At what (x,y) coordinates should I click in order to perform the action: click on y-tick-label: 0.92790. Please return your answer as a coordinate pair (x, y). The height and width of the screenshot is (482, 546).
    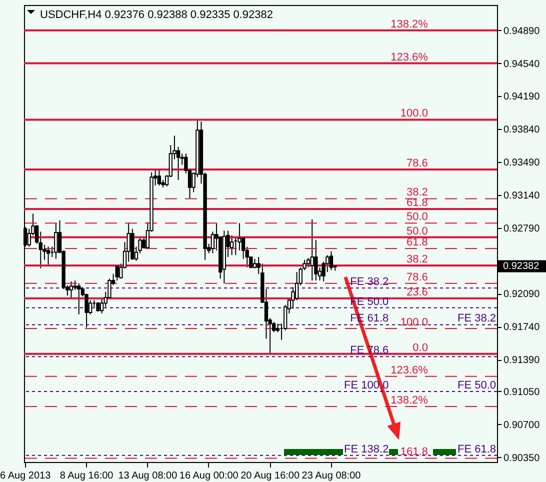
    Looking at the image, I should click on (522, 228).